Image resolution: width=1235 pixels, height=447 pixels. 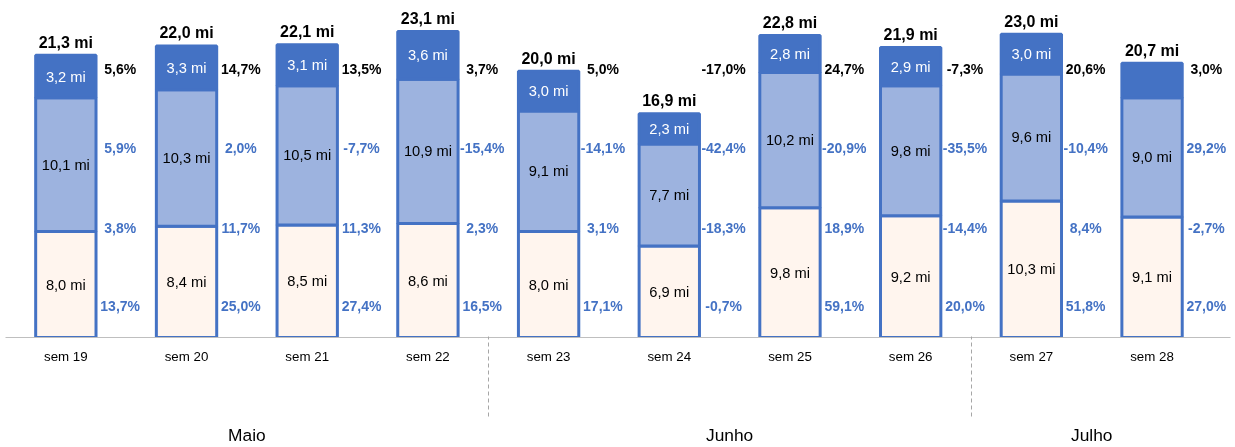 What do you see at coordinates (241, 305) in the screenshot?
I see `annotation: 25,0%` at bounding box center [241, 305].